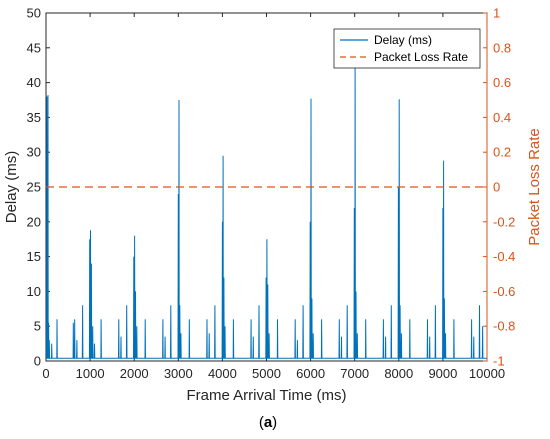 Image resolution: width=550 pixels, height=439 pixels. I want to click on y-tick-label: 15, so click(34, 256).